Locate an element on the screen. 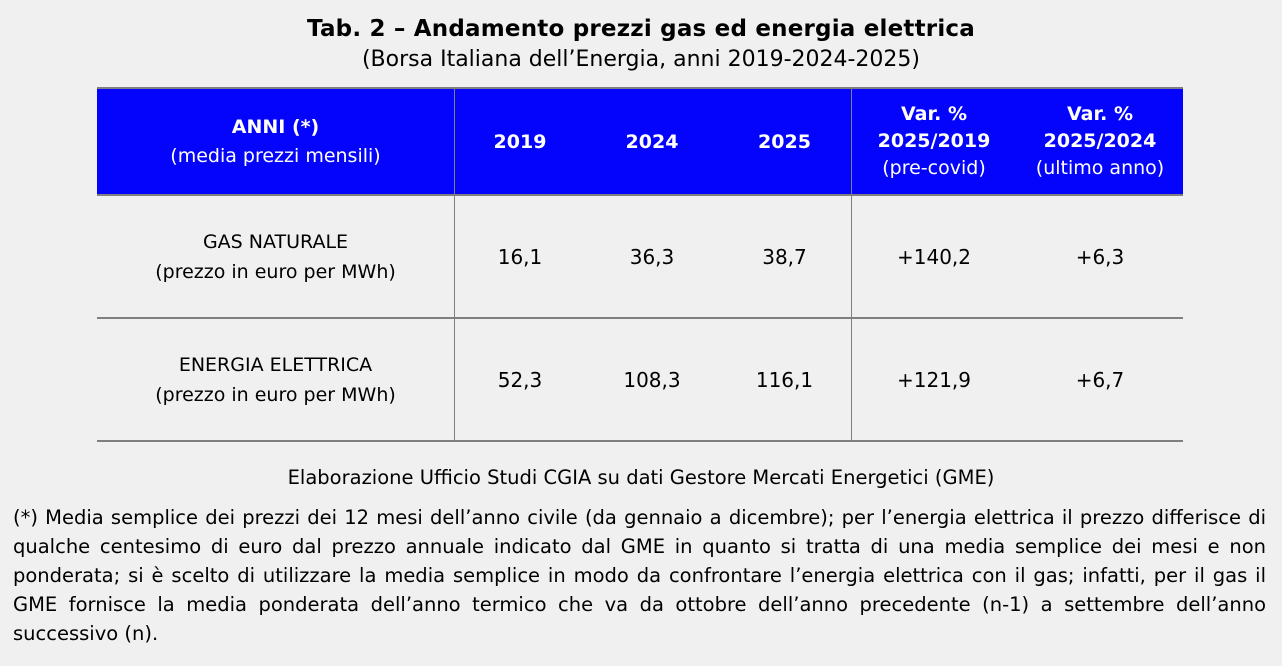  table-divider-right is located at coordinates (851, 264).